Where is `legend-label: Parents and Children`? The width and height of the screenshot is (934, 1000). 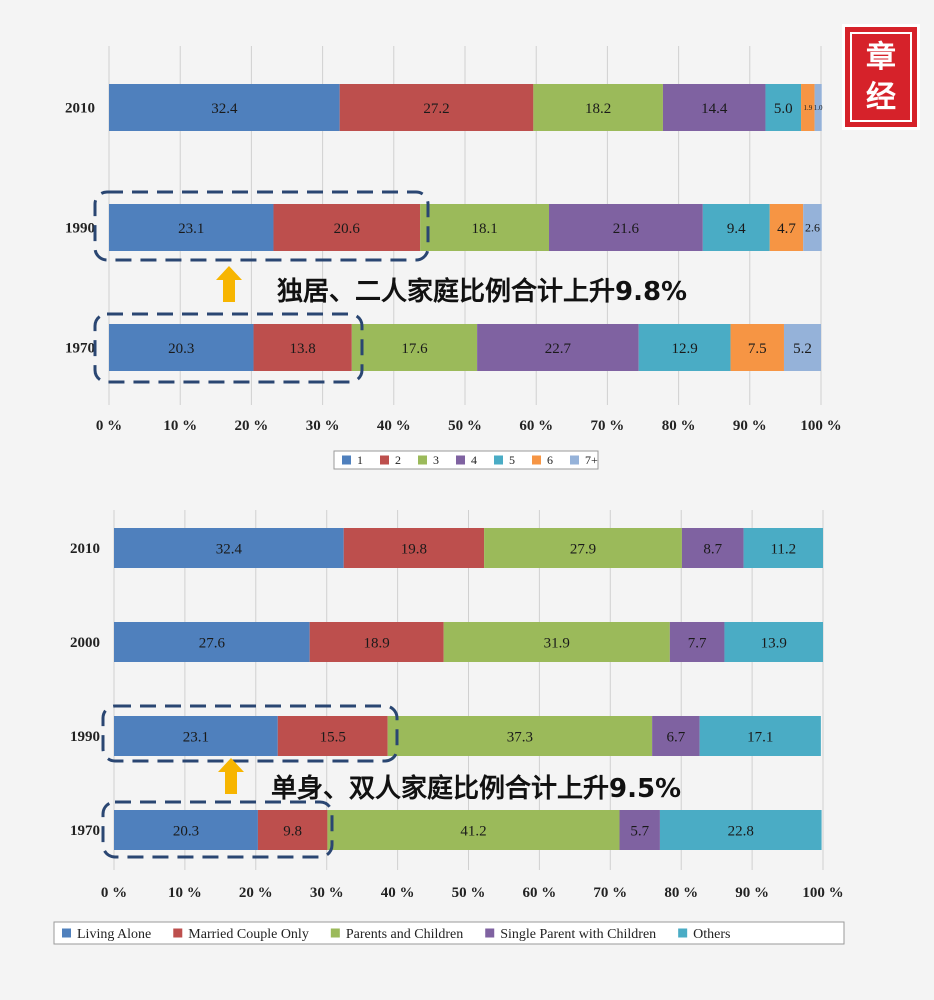 legend-label: Parents and Children is located at coordinates (404, 934).